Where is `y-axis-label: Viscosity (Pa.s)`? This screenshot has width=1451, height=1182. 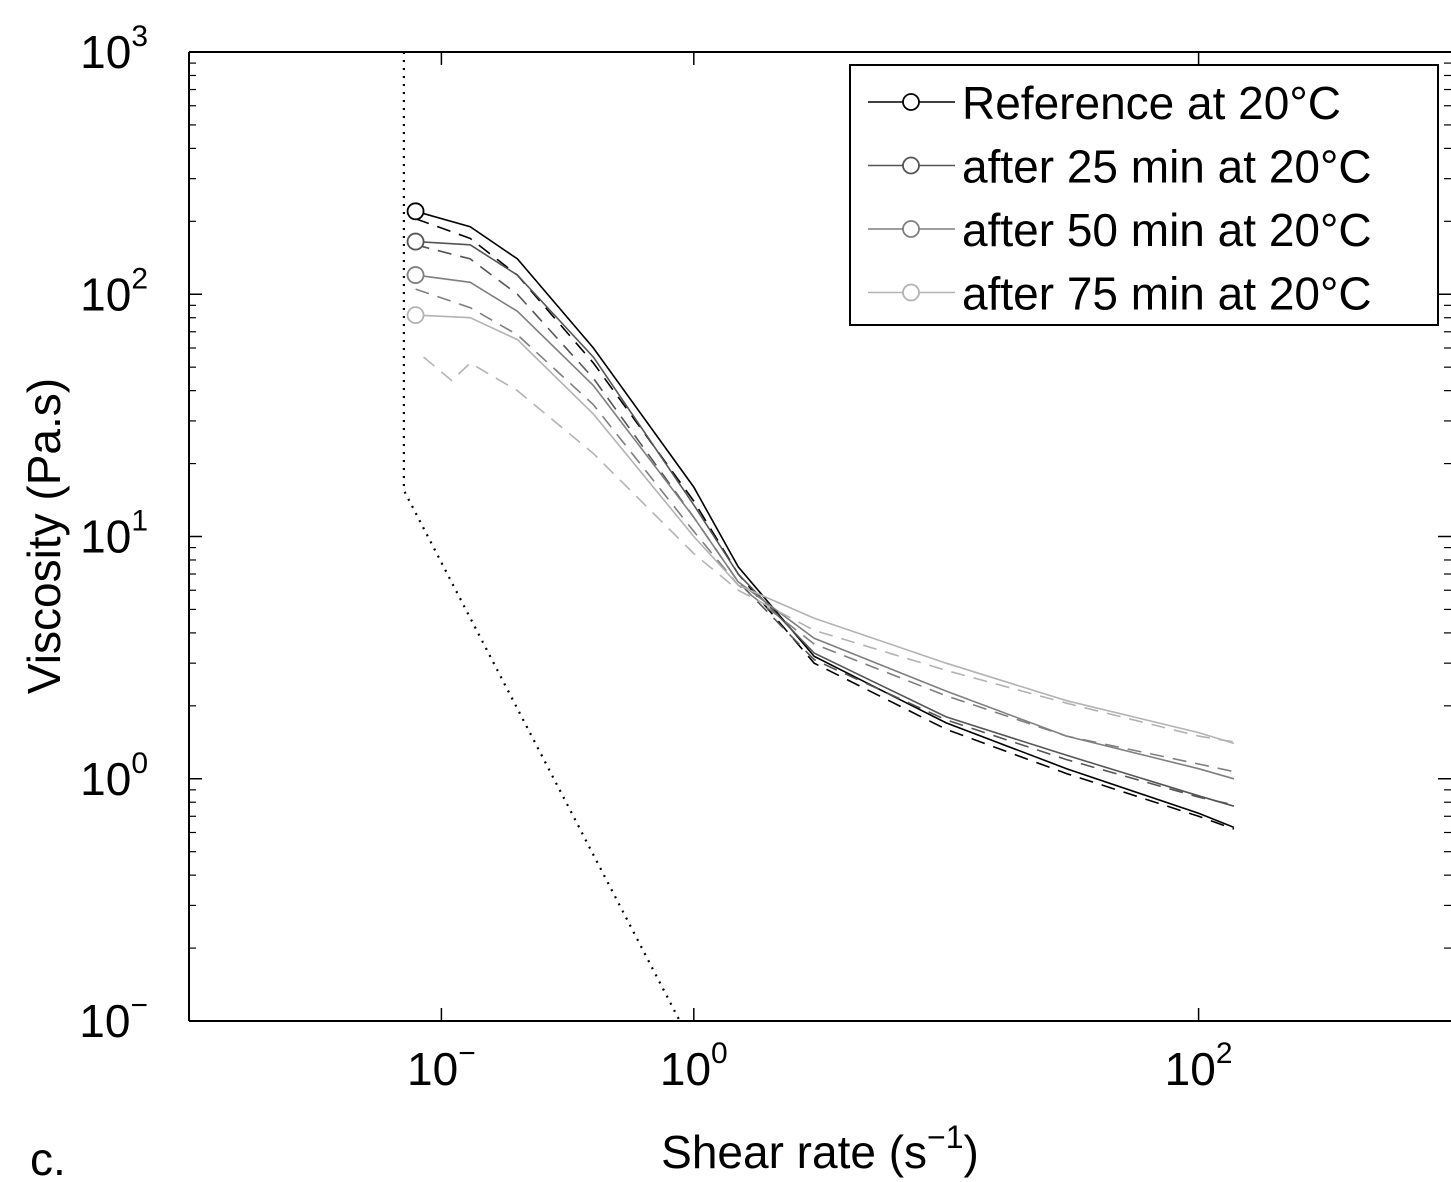 y-axis-label: Viscosity (Pa.s) is located at coordinates (44, 536).